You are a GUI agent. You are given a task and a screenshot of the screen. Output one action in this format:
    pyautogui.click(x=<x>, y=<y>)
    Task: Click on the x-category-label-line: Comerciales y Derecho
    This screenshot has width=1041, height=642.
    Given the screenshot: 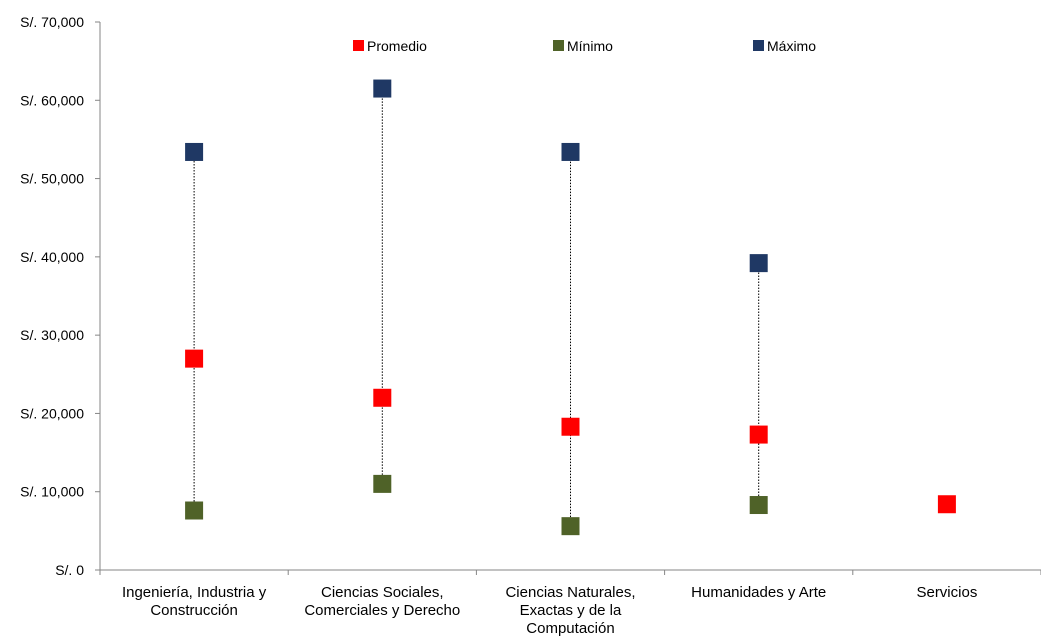 What is the action you would take?
    pyautogui.click(x=382, y=610)
    